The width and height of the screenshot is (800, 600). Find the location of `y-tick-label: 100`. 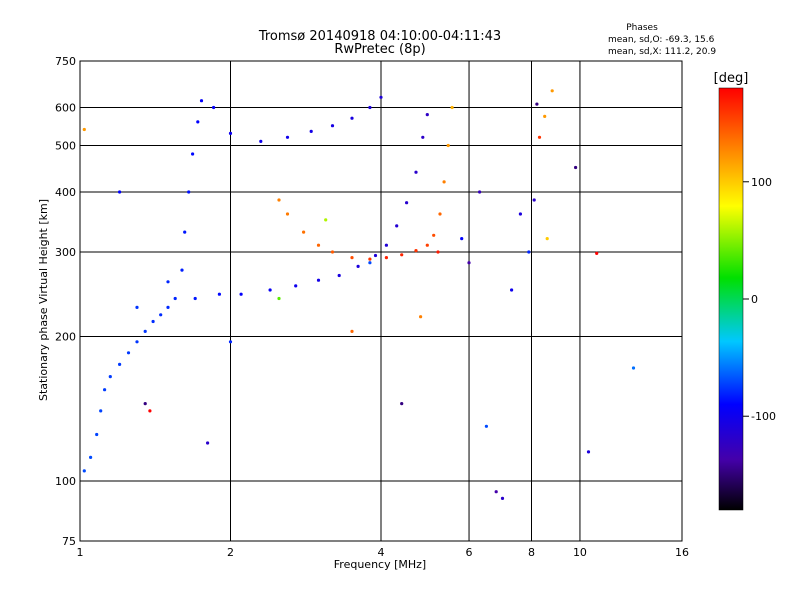

y-tick-label: 100 is located at coordinates (65, 481).